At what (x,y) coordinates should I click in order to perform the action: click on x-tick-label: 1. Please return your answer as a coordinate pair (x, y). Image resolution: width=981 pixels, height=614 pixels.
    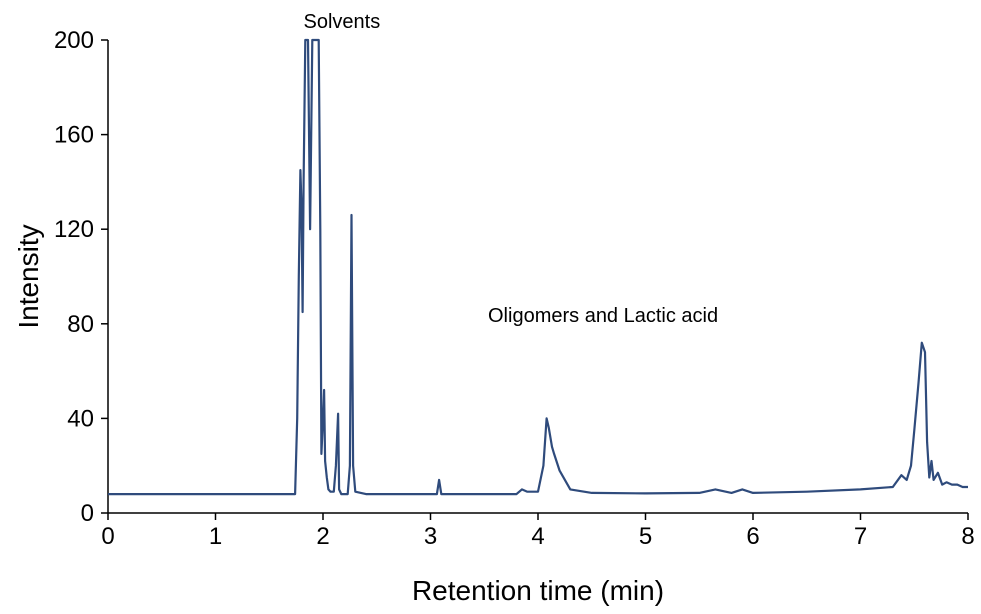
    Looking at the image, I should click on (215, 536).